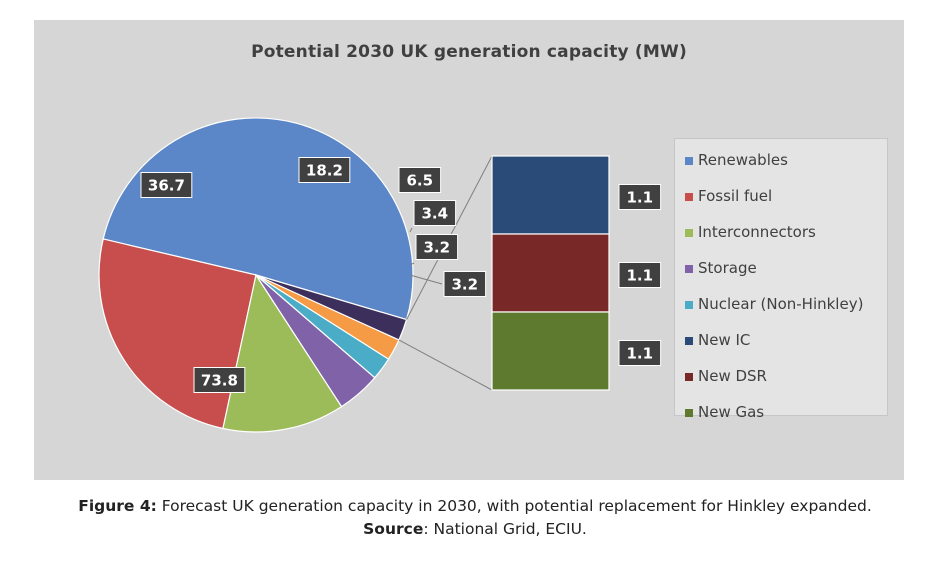 This screenshot has width=950, height=570. I want to click on legend-item-new-gas: New Gas, so click(786, 421).